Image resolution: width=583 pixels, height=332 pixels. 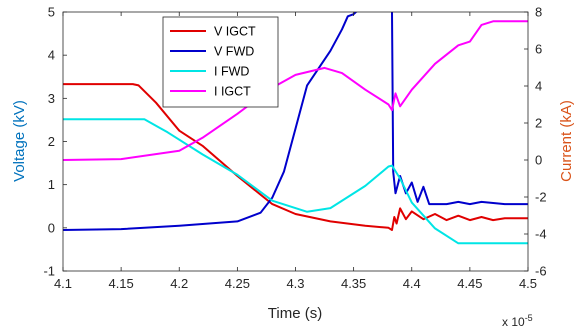 I want to click on left-tick-label: 2, so click(x=51, y=141).